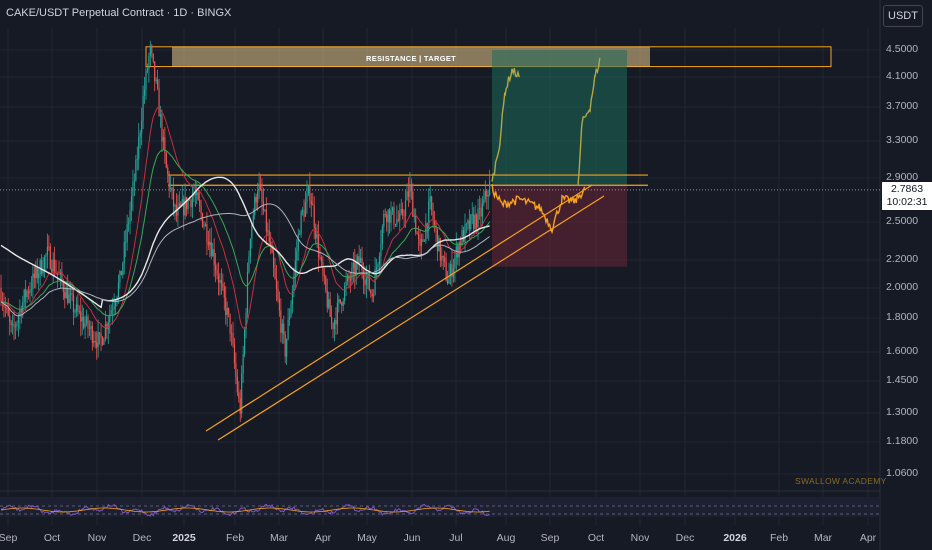  What do you see at coordinates (411, 58) in the screenshot?
I see `resistance-target-label: RESISTANCE | TARGET` at bounding box center [411, 58].